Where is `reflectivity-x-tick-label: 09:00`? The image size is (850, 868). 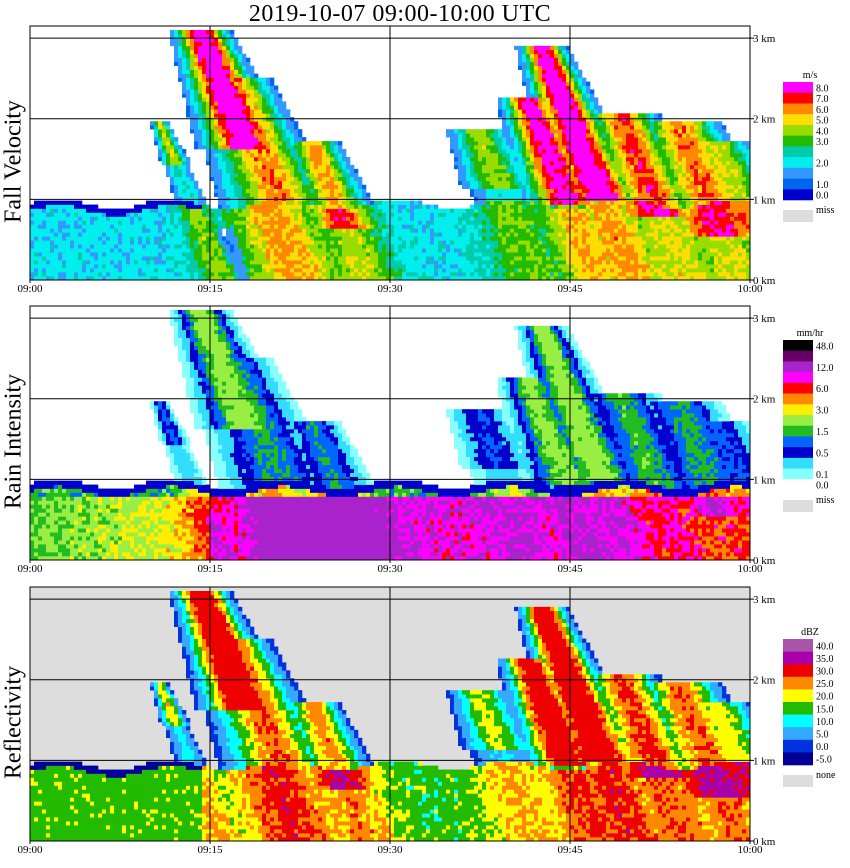
reflectivity-x-tick-label: 09:00 is located at coordinates (30, 850).